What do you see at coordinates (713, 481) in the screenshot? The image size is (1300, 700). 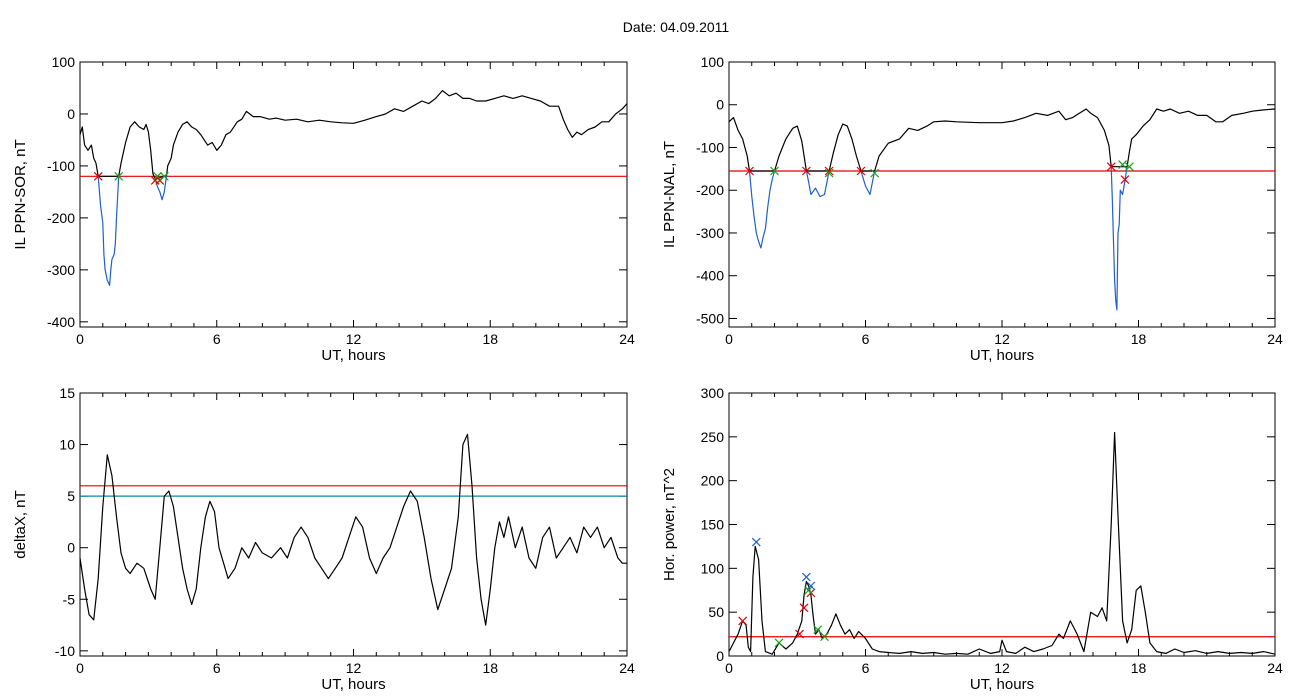 I see `y-tick-label: 200` at bounding box center [713, 481].